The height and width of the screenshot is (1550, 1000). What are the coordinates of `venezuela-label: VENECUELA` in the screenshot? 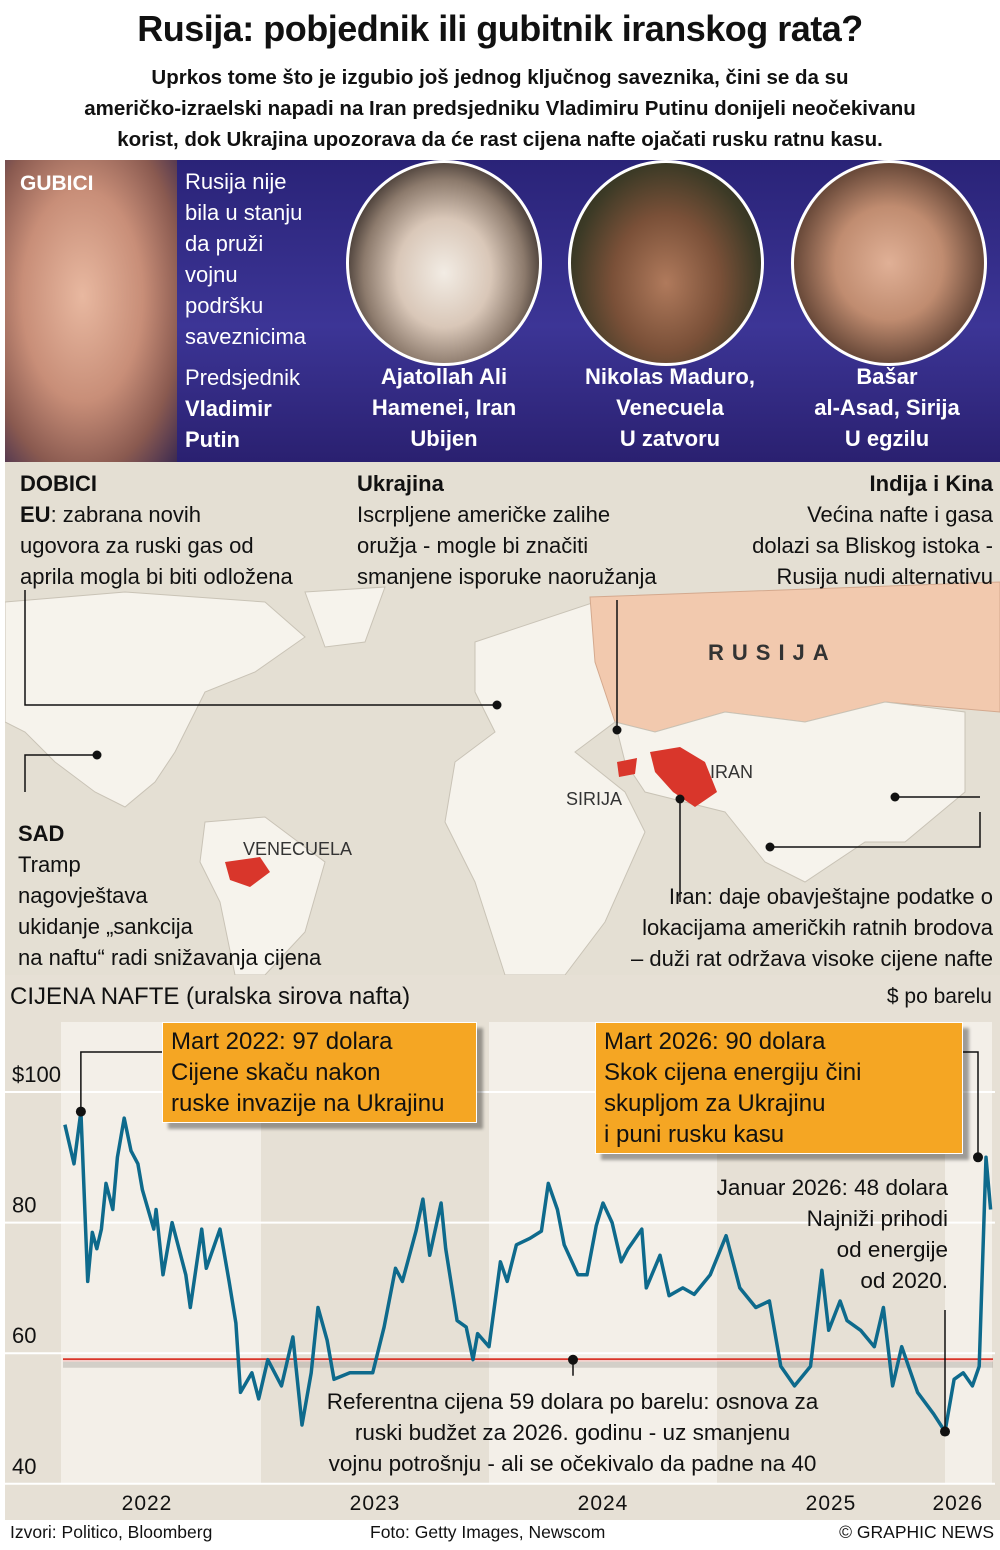 It's located at (298, 849).